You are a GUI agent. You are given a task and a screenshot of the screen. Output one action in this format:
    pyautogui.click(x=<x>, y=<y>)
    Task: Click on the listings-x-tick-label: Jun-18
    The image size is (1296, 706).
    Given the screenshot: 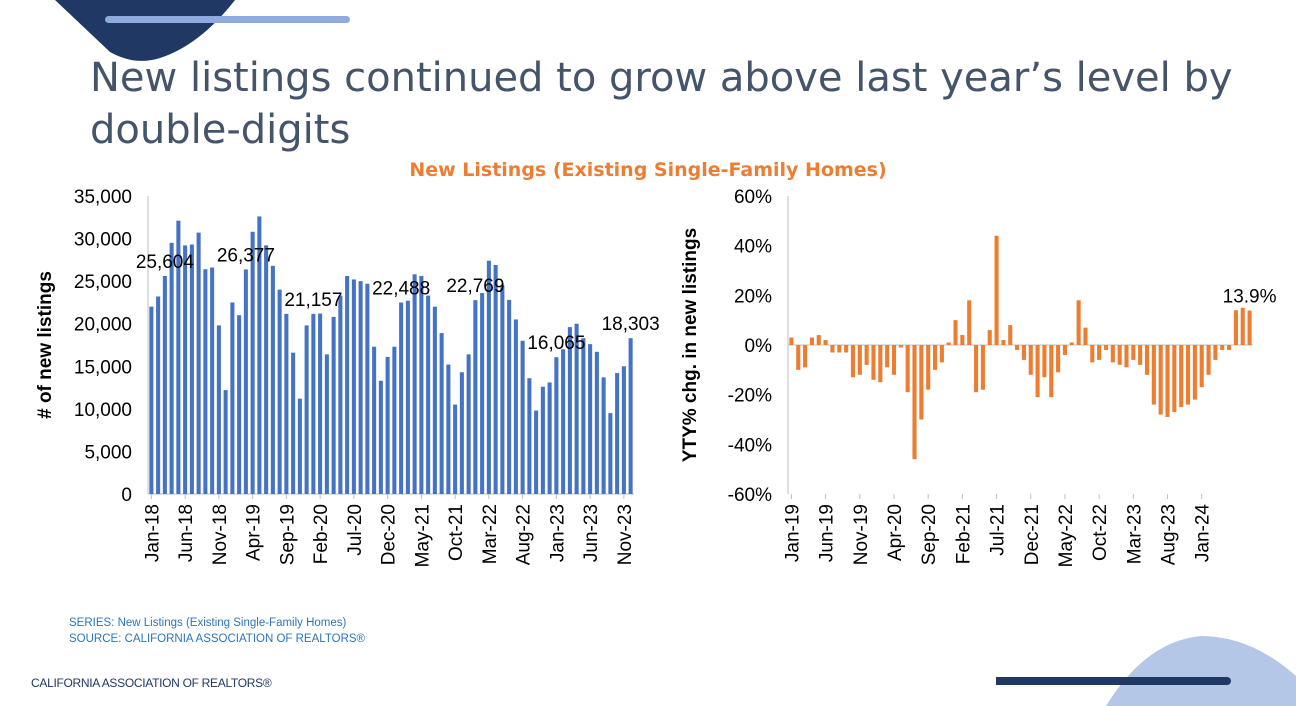 What is the action you would take?
    pyautogui.click(x=186, y=533)
    